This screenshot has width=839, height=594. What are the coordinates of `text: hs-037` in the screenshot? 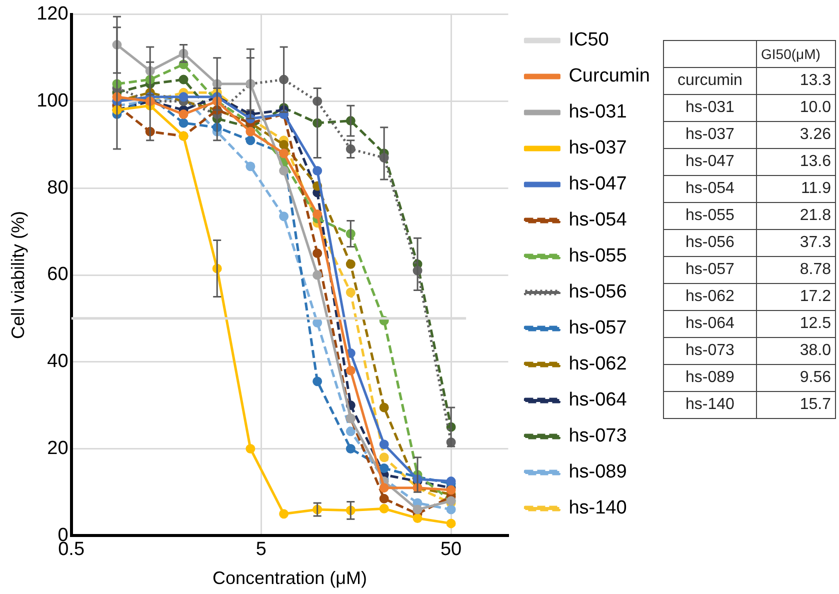 It's located at (710, 135).